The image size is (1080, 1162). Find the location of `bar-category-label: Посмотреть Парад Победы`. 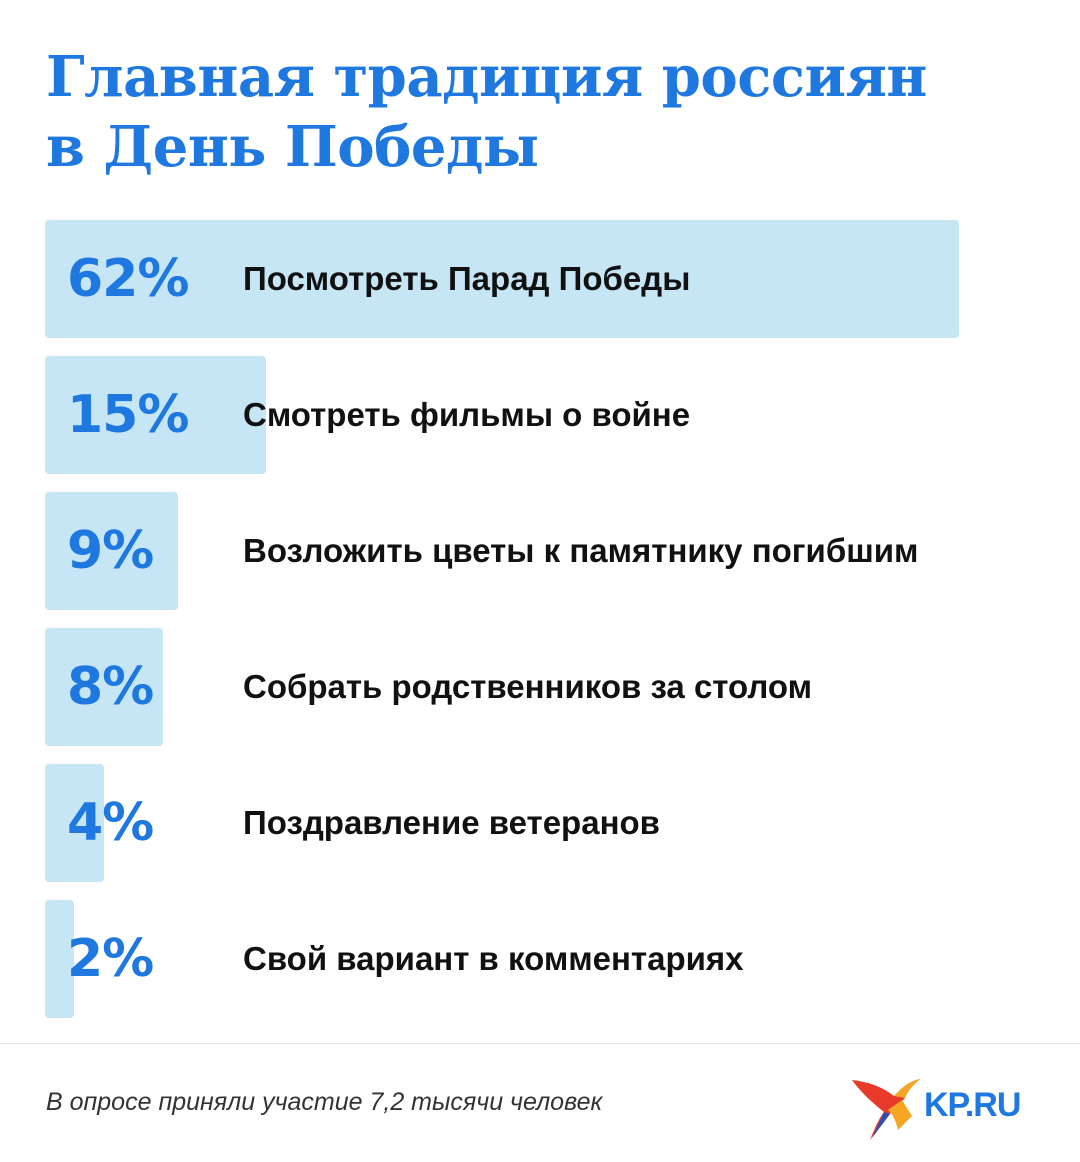

bar-category-label: Посмотреть Парад Победы is located at coordinates (467, 278).